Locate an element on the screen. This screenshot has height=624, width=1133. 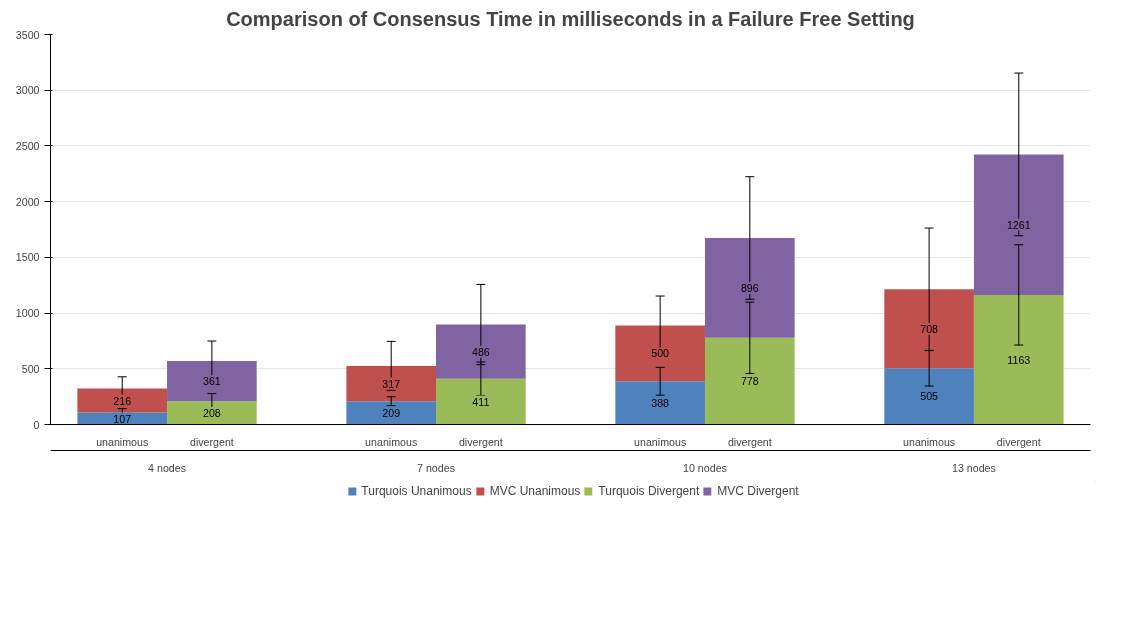
legend-label: MVC Unanimous is located at coordinates (535, 491).